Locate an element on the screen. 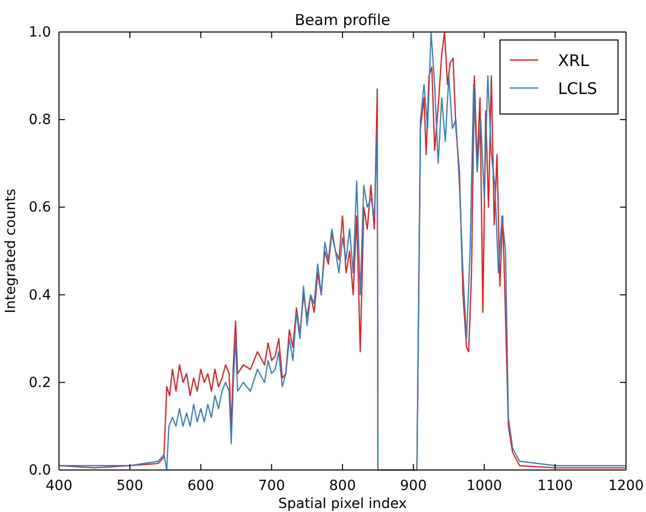 This screenshot has height=512, width=646. y-tick-label: 0.4 is located at coordinates (40, 295).